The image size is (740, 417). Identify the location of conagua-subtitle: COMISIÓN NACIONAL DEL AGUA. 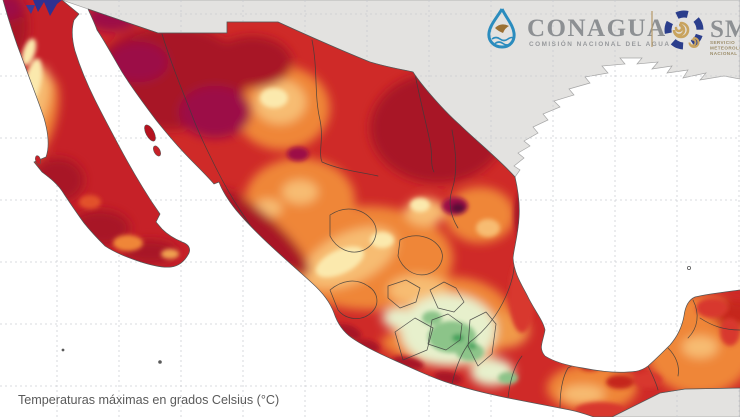
(600, 43).